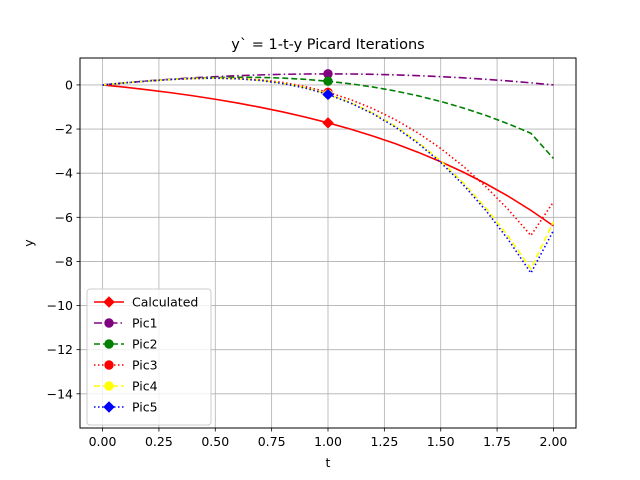  Describe the element at coordinates (28, 243) in the screenshot. I see `y-axis-label: y` at that location.